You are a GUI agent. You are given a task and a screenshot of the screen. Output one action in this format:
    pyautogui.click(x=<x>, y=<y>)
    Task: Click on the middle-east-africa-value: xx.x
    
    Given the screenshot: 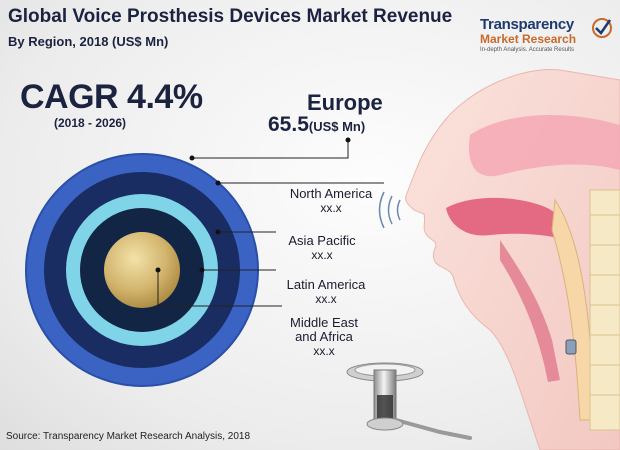 What is the action you would take?
    pyautogui.click(x=324, y=351)
    